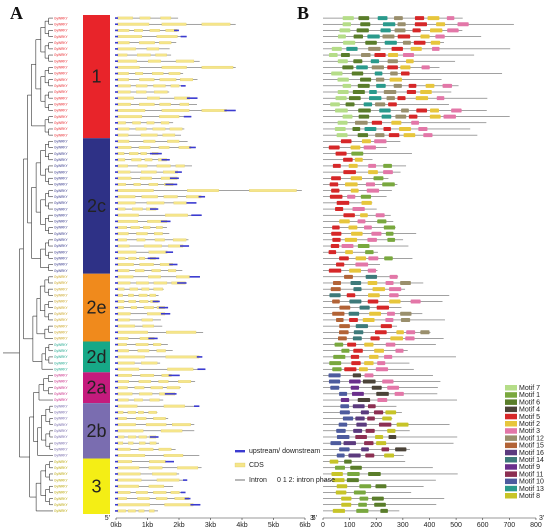  Describe the element at coordinates (531, 489) in the screenshot. I see `motif-legend-label: Motif 13` at that location.